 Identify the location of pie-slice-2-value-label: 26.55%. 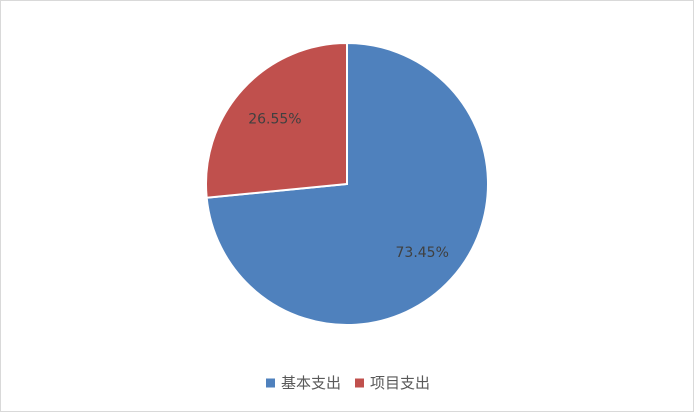
(274, 120).